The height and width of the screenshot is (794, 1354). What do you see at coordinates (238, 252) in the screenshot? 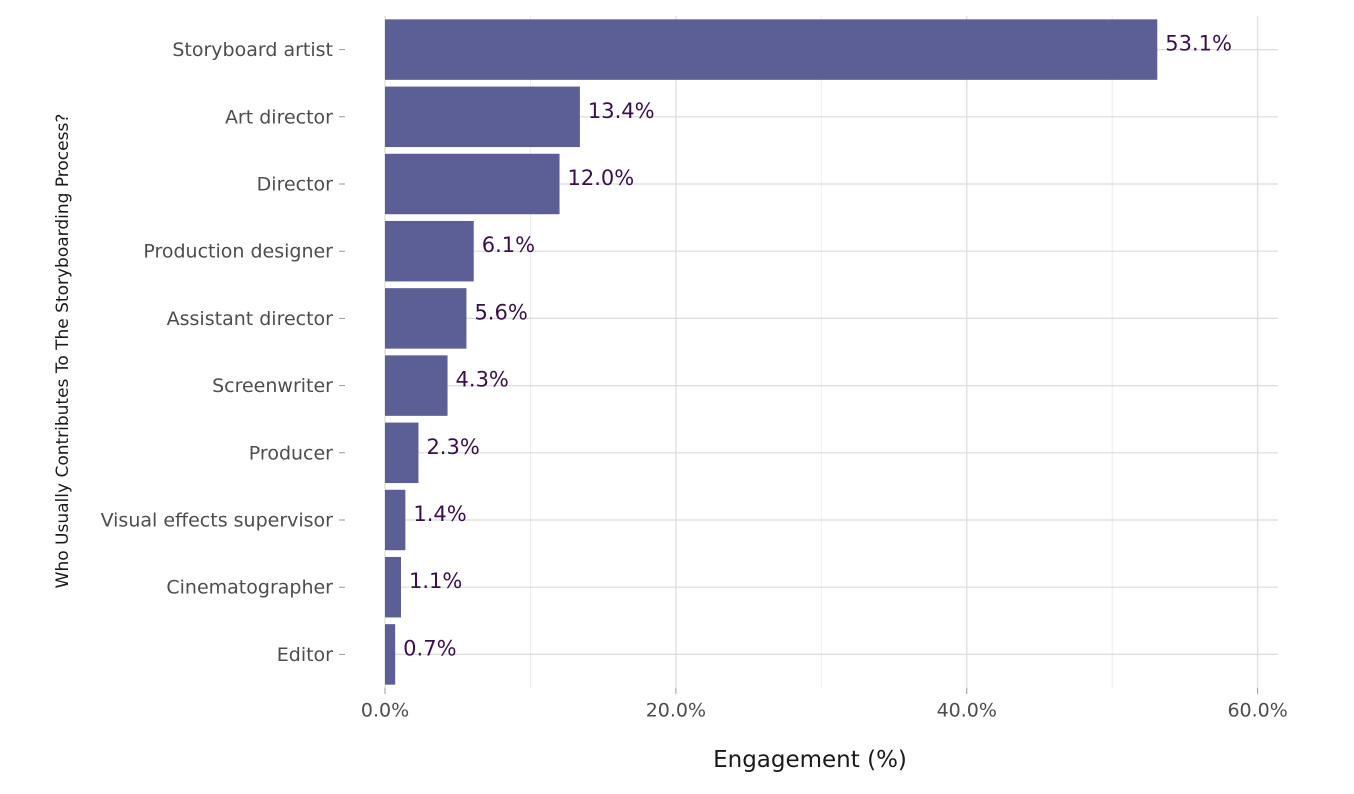
I see `y-tick-label: Production designer` at bounding box center [238, 252].